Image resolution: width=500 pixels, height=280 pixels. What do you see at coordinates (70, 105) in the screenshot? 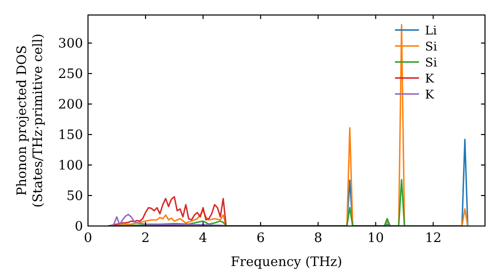
I see `y-tick-label: 200` at bounding box center [70, 105].